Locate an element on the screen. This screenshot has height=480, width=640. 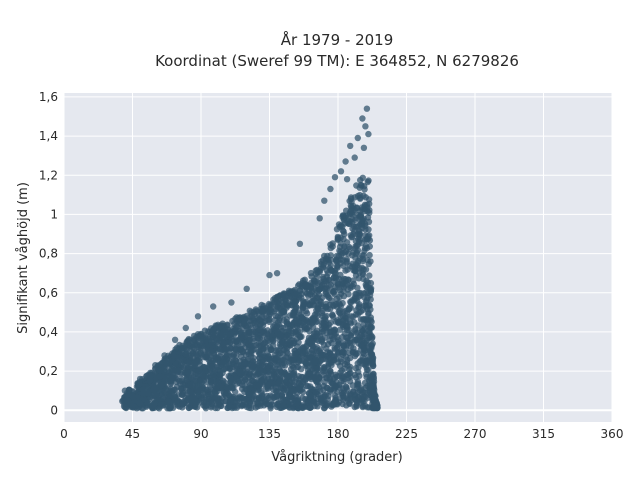
y-tick-label: 1,2 is located at coordinates (48, 175).